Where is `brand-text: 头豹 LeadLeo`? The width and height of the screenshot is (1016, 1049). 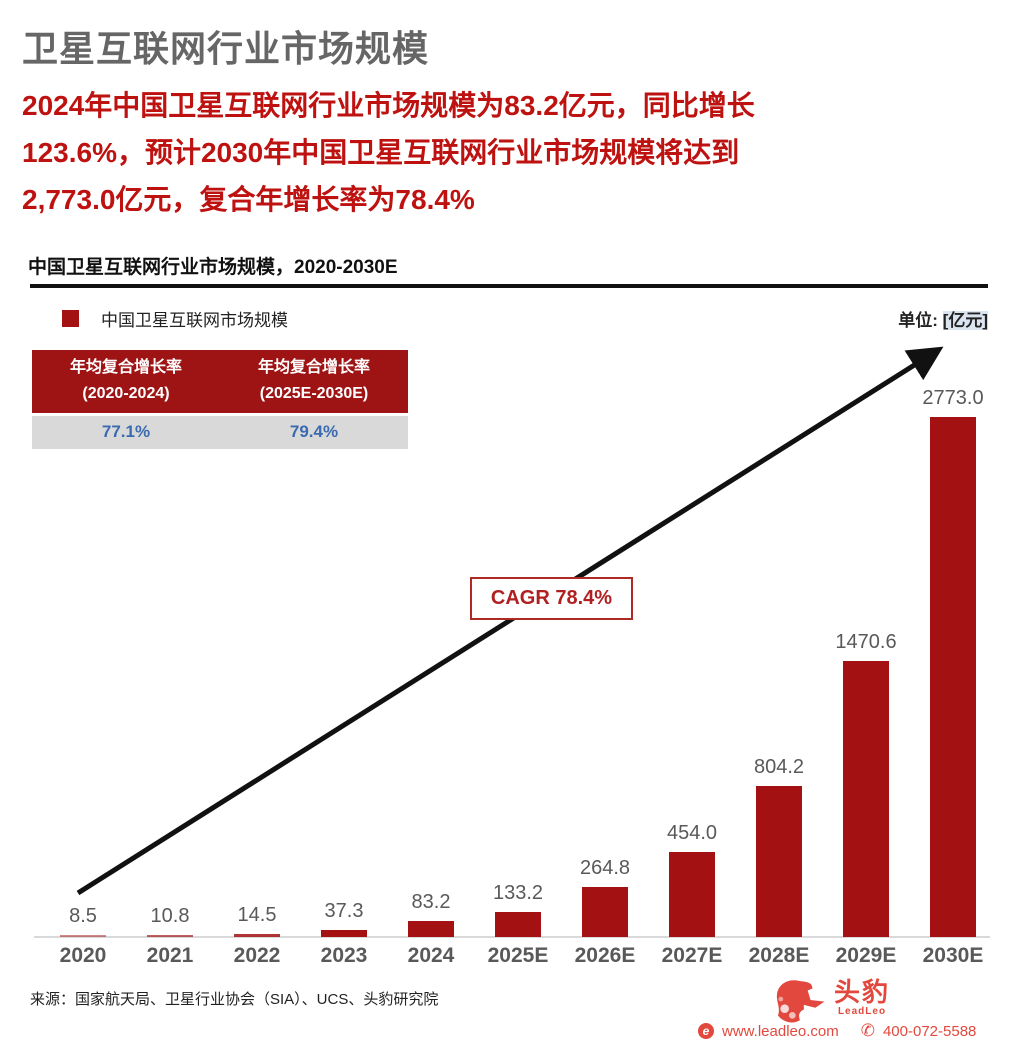 brand-text: 头豹 LeadLeo is located at coordinates (862, 997).